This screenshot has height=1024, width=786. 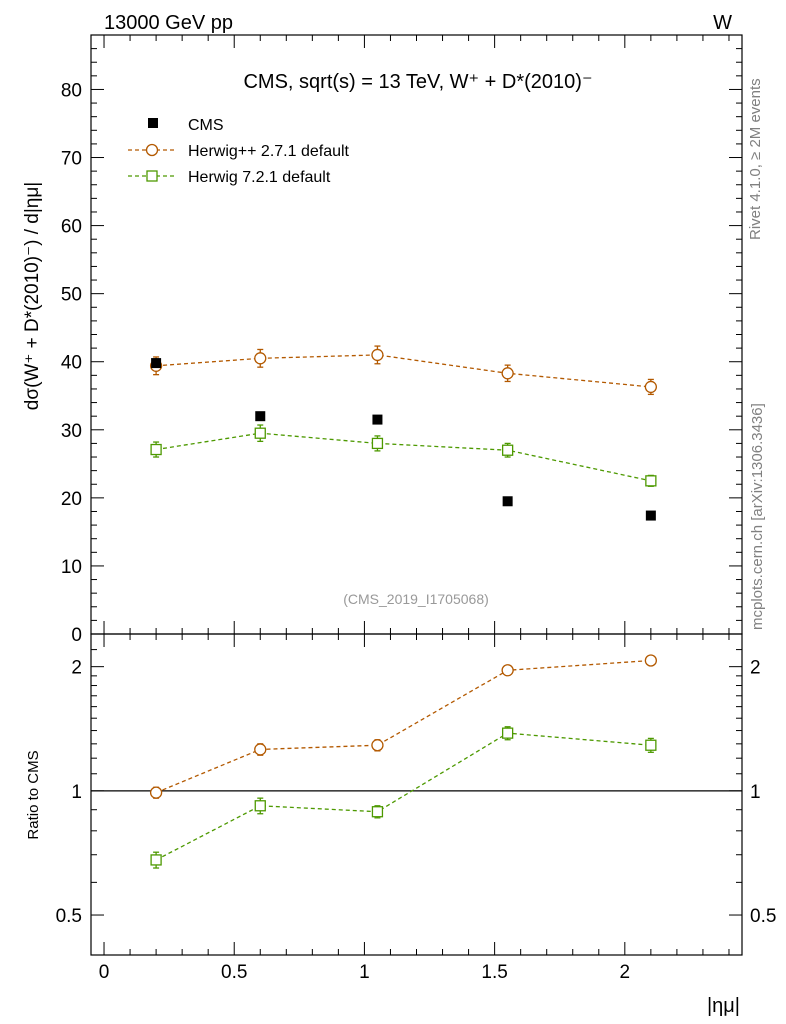 I want to click on main-y-tick-label: 80, so click(x=71, y=90).